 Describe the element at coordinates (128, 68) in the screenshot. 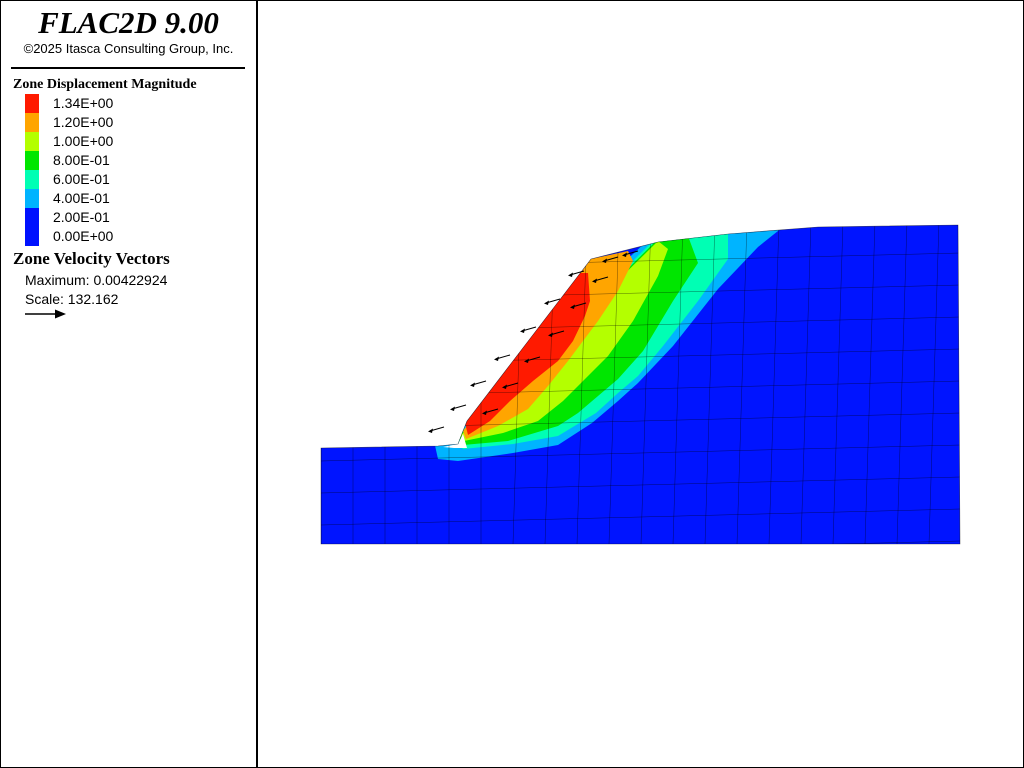

I see `title-divider` at that location.